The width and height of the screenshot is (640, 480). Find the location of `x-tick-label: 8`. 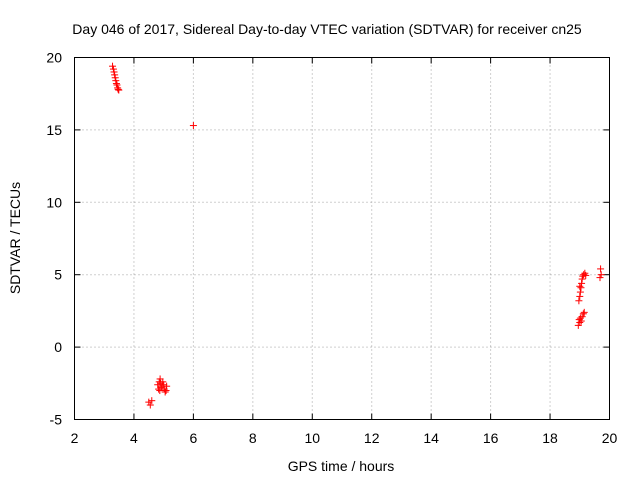

x-tick-label: 8 is located at coordinates (253, 438).